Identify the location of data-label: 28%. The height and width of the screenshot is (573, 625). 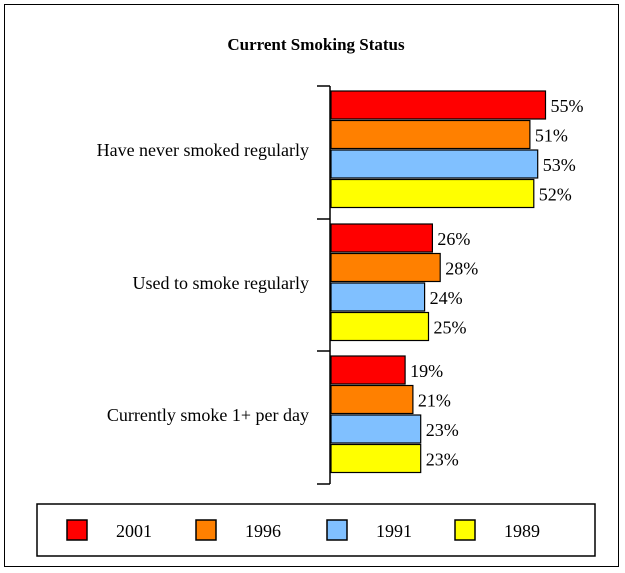
(461, 268).